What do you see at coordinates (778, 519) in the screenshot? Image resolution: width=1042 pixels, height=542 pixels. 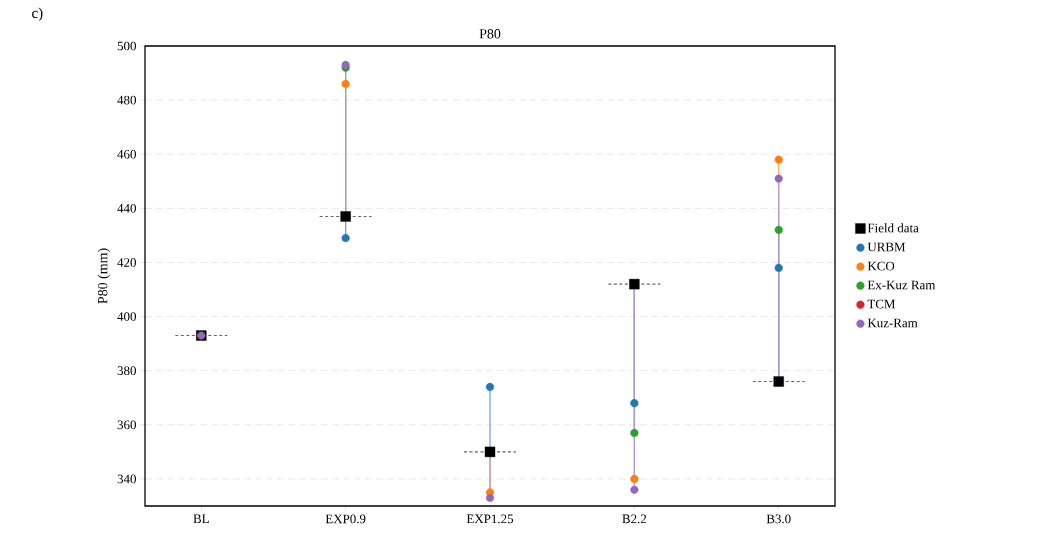 I see `x-tick-label: B3.0` at bounding box center [778, 519].